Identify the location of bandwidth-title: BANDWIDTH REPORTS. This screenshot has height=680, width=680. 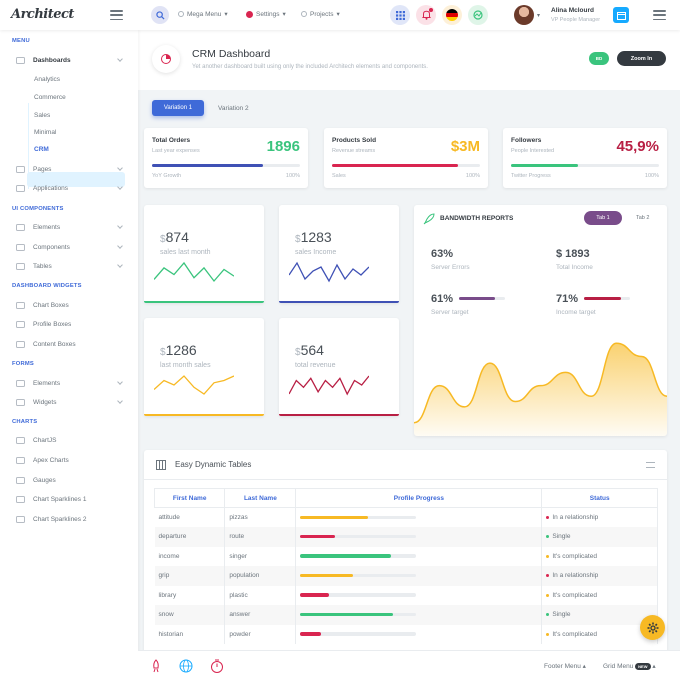
(477, 218).